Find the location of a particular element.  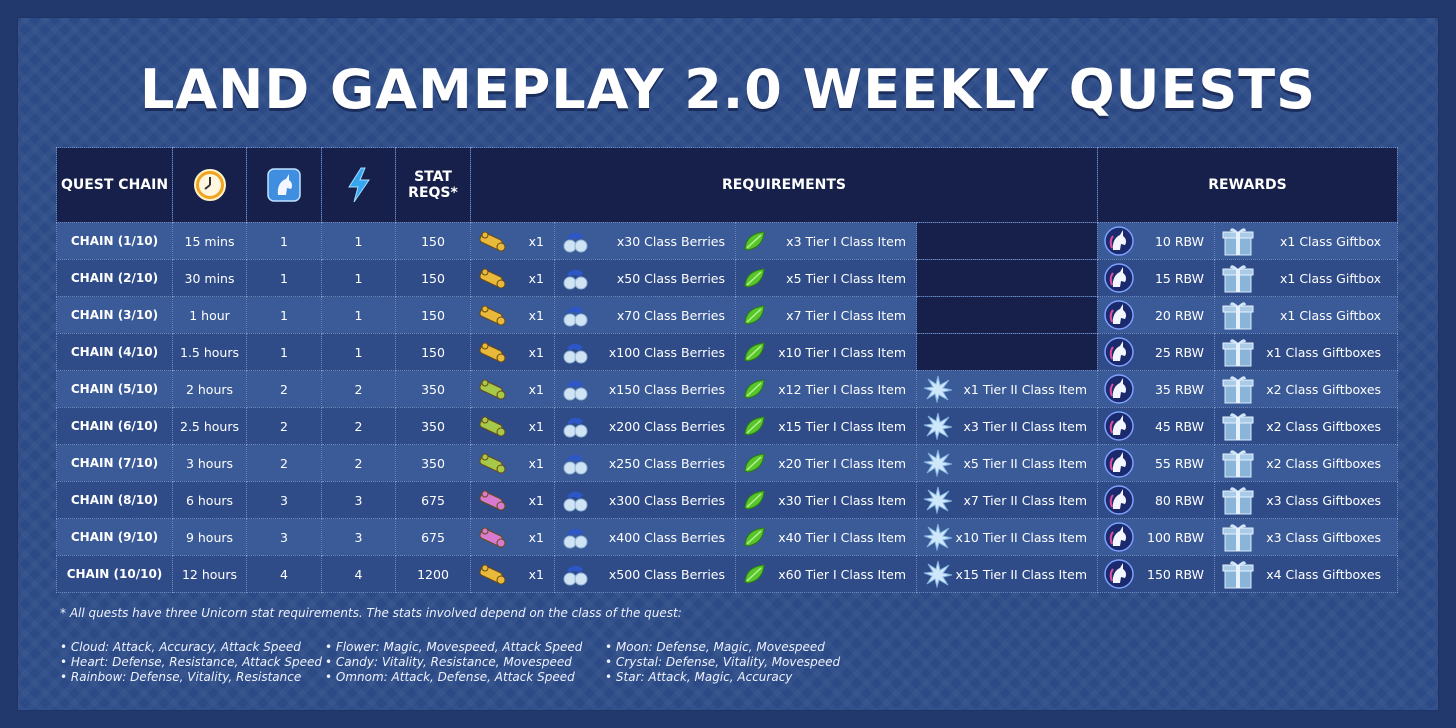

berries-requirement: x150 Class Berries is located at coordinates (645, 389).